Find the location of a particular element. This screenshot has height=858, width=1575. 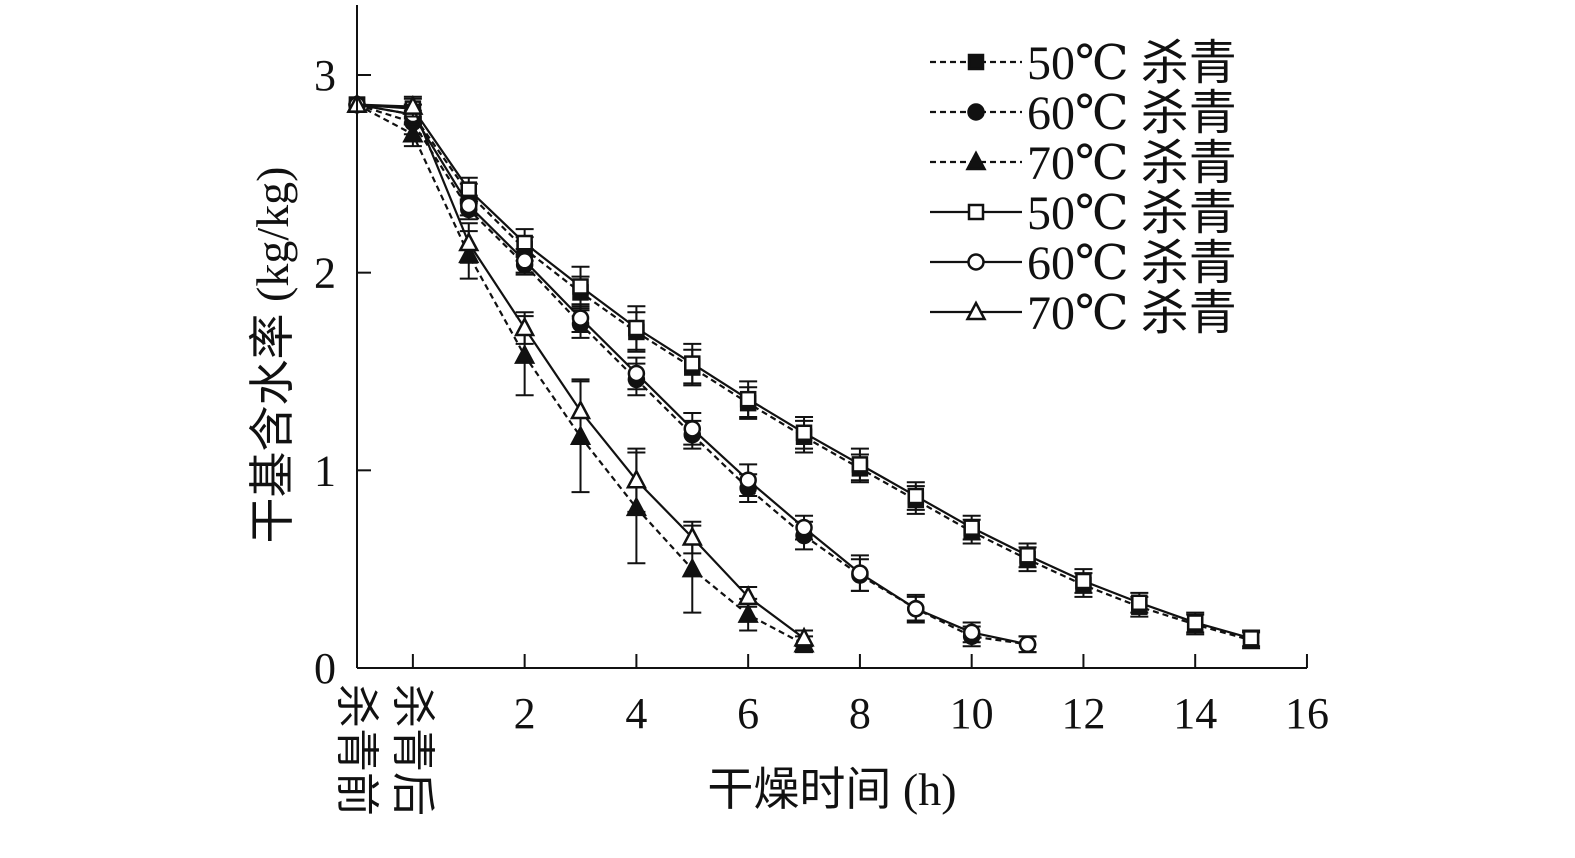

y-tick-label: 3 is located at coordinates (325, 75).